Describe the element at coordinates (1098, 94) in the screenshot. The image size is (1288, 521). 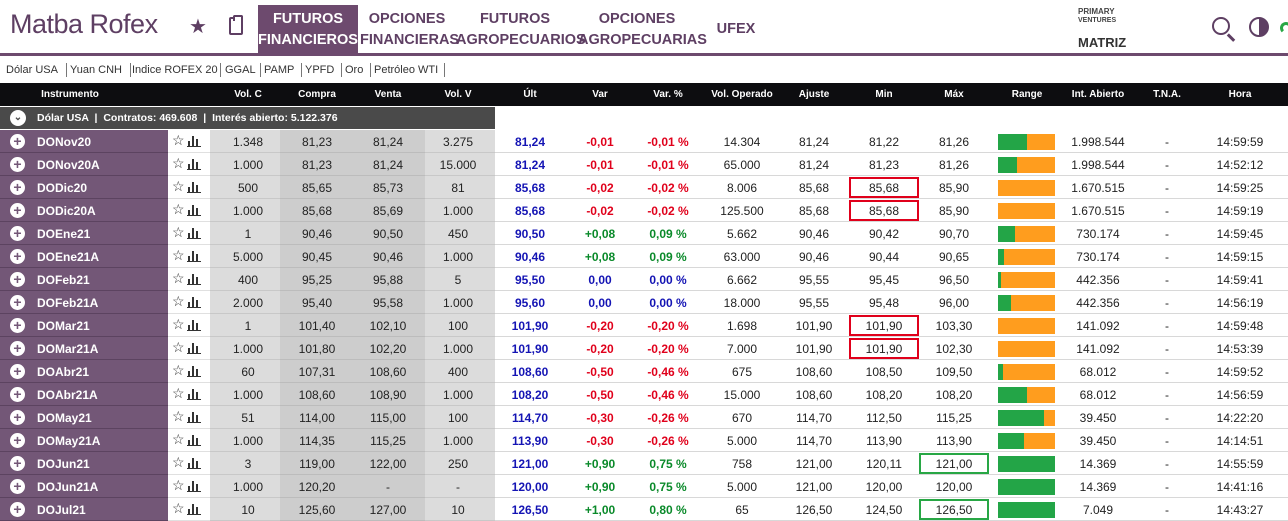
I see `column-header: Int. Abierto` at that location.